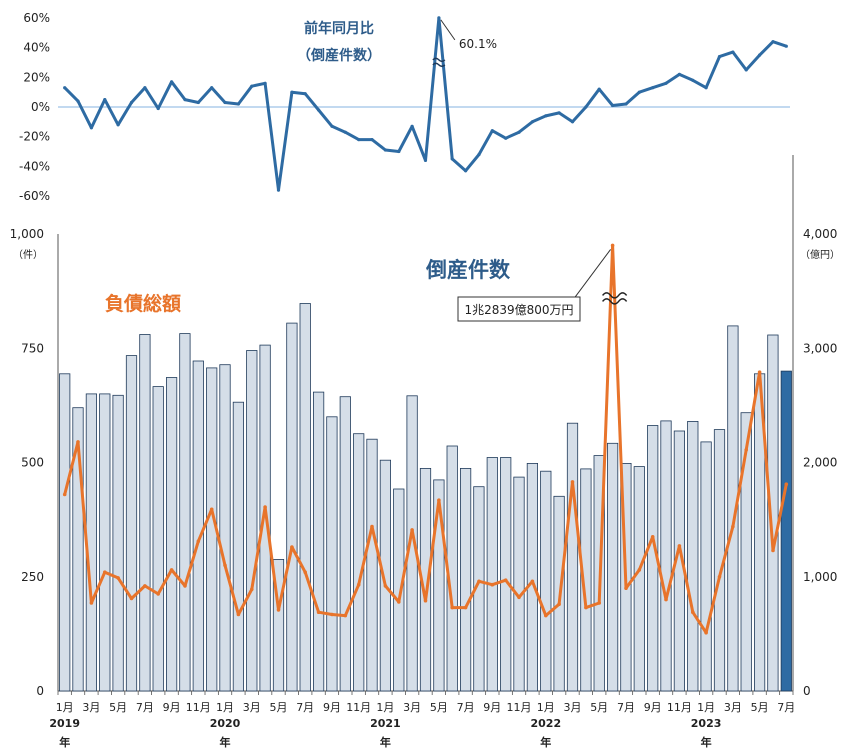  I want to click on right-axis-unit: （億円）, so click(820, 254).